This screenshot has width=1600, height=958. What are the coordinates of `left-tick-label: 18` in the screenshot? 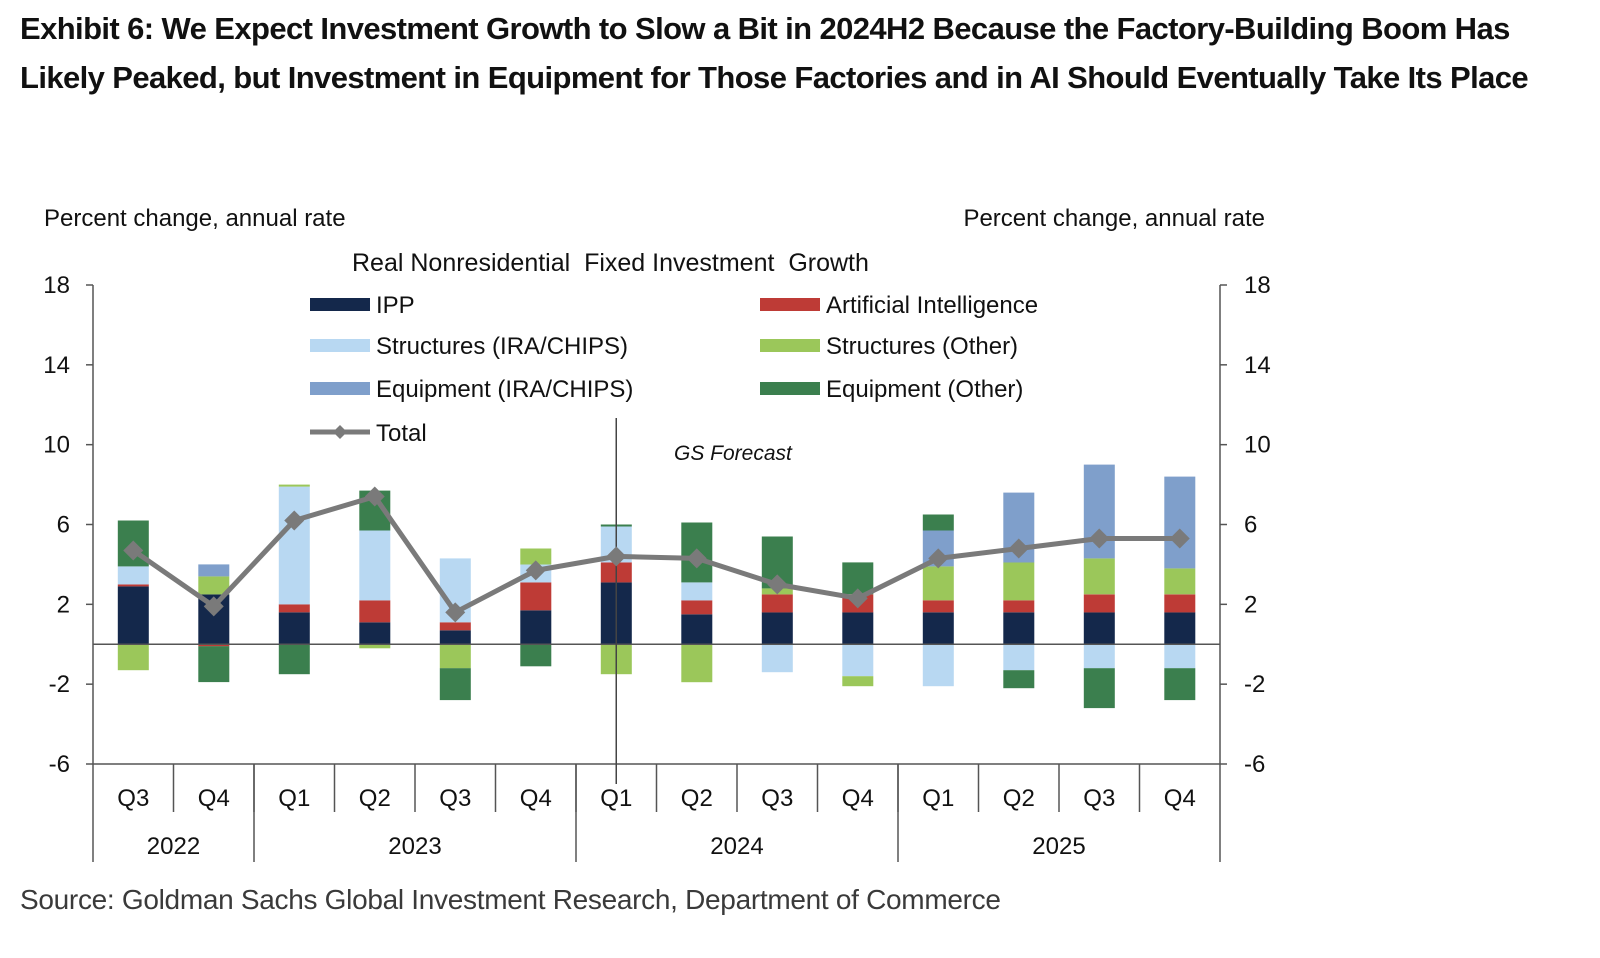 It's located at (56, 285).